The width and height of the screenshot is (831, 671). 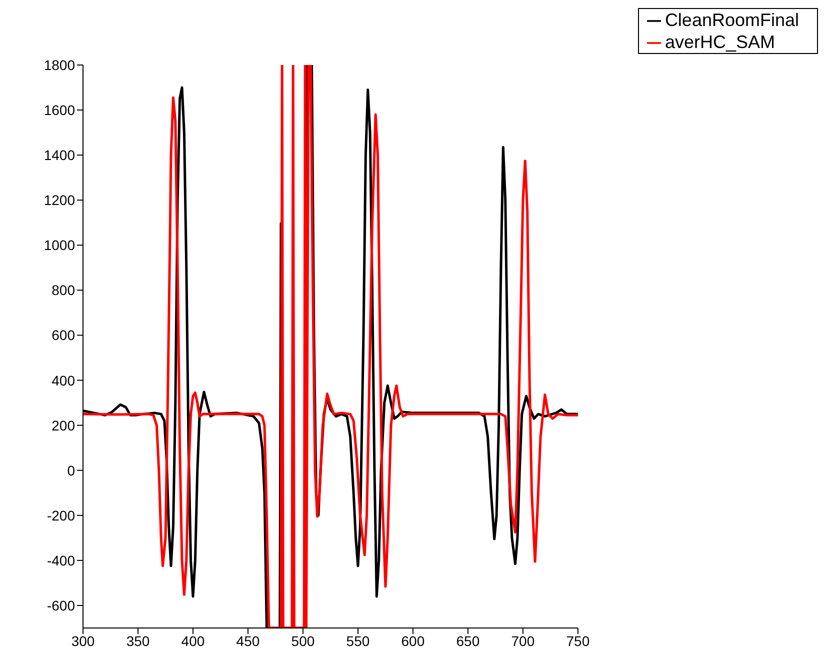 I want to click on y-tick-label: 1400, so click(x=60, y=155).